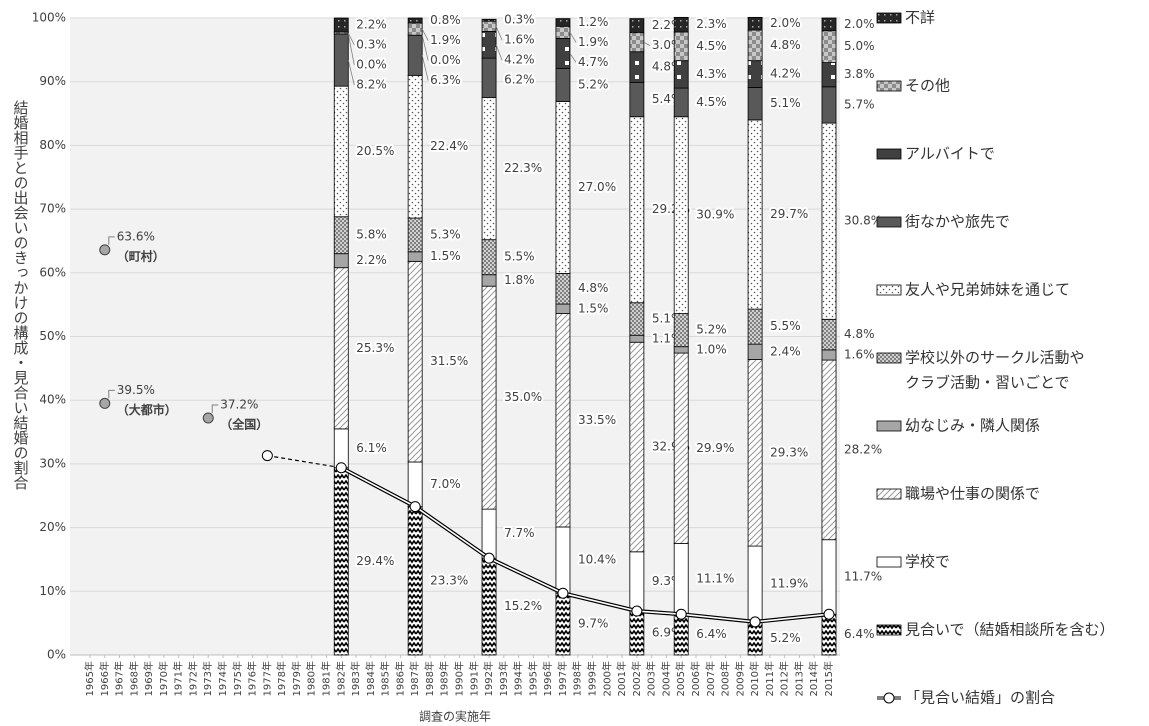 The height and width of the screenshot is (726, 1149). Describe the element at coordinates (445, 20) in the screenshot. I see `data-label: 0.8%` at that location.